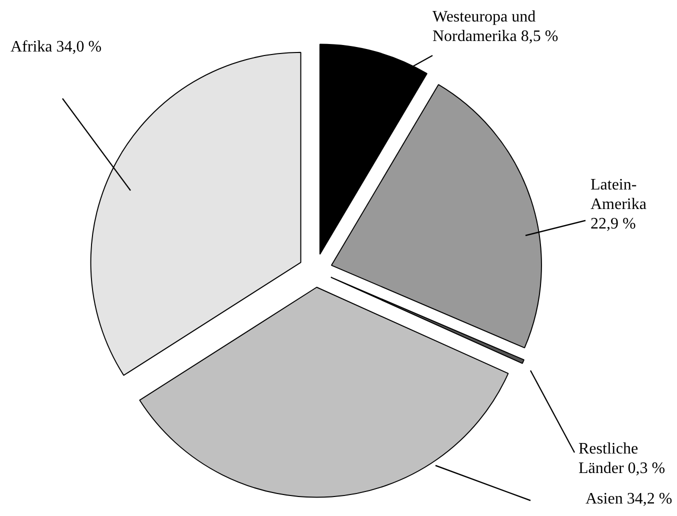 This screenshot has width=677, height=516. Describe the element at coordinates (56, 47) in the screenshot. I see `slice-label: Afrika 34,0 %` at that location.